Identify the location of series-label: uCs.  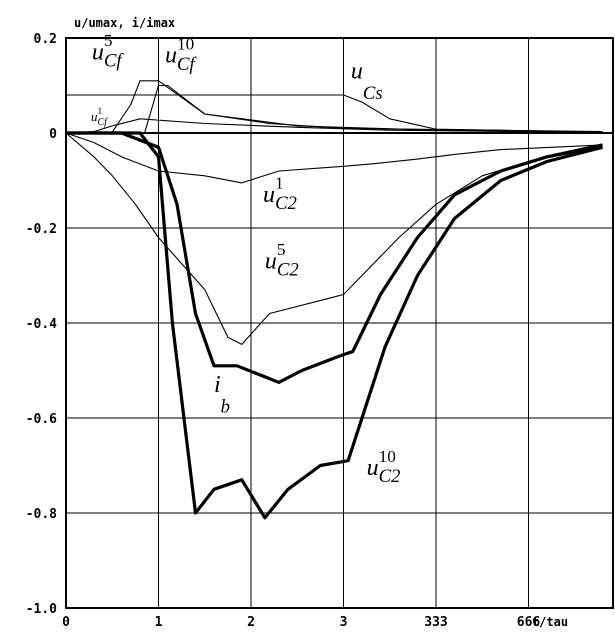
(367, 80).